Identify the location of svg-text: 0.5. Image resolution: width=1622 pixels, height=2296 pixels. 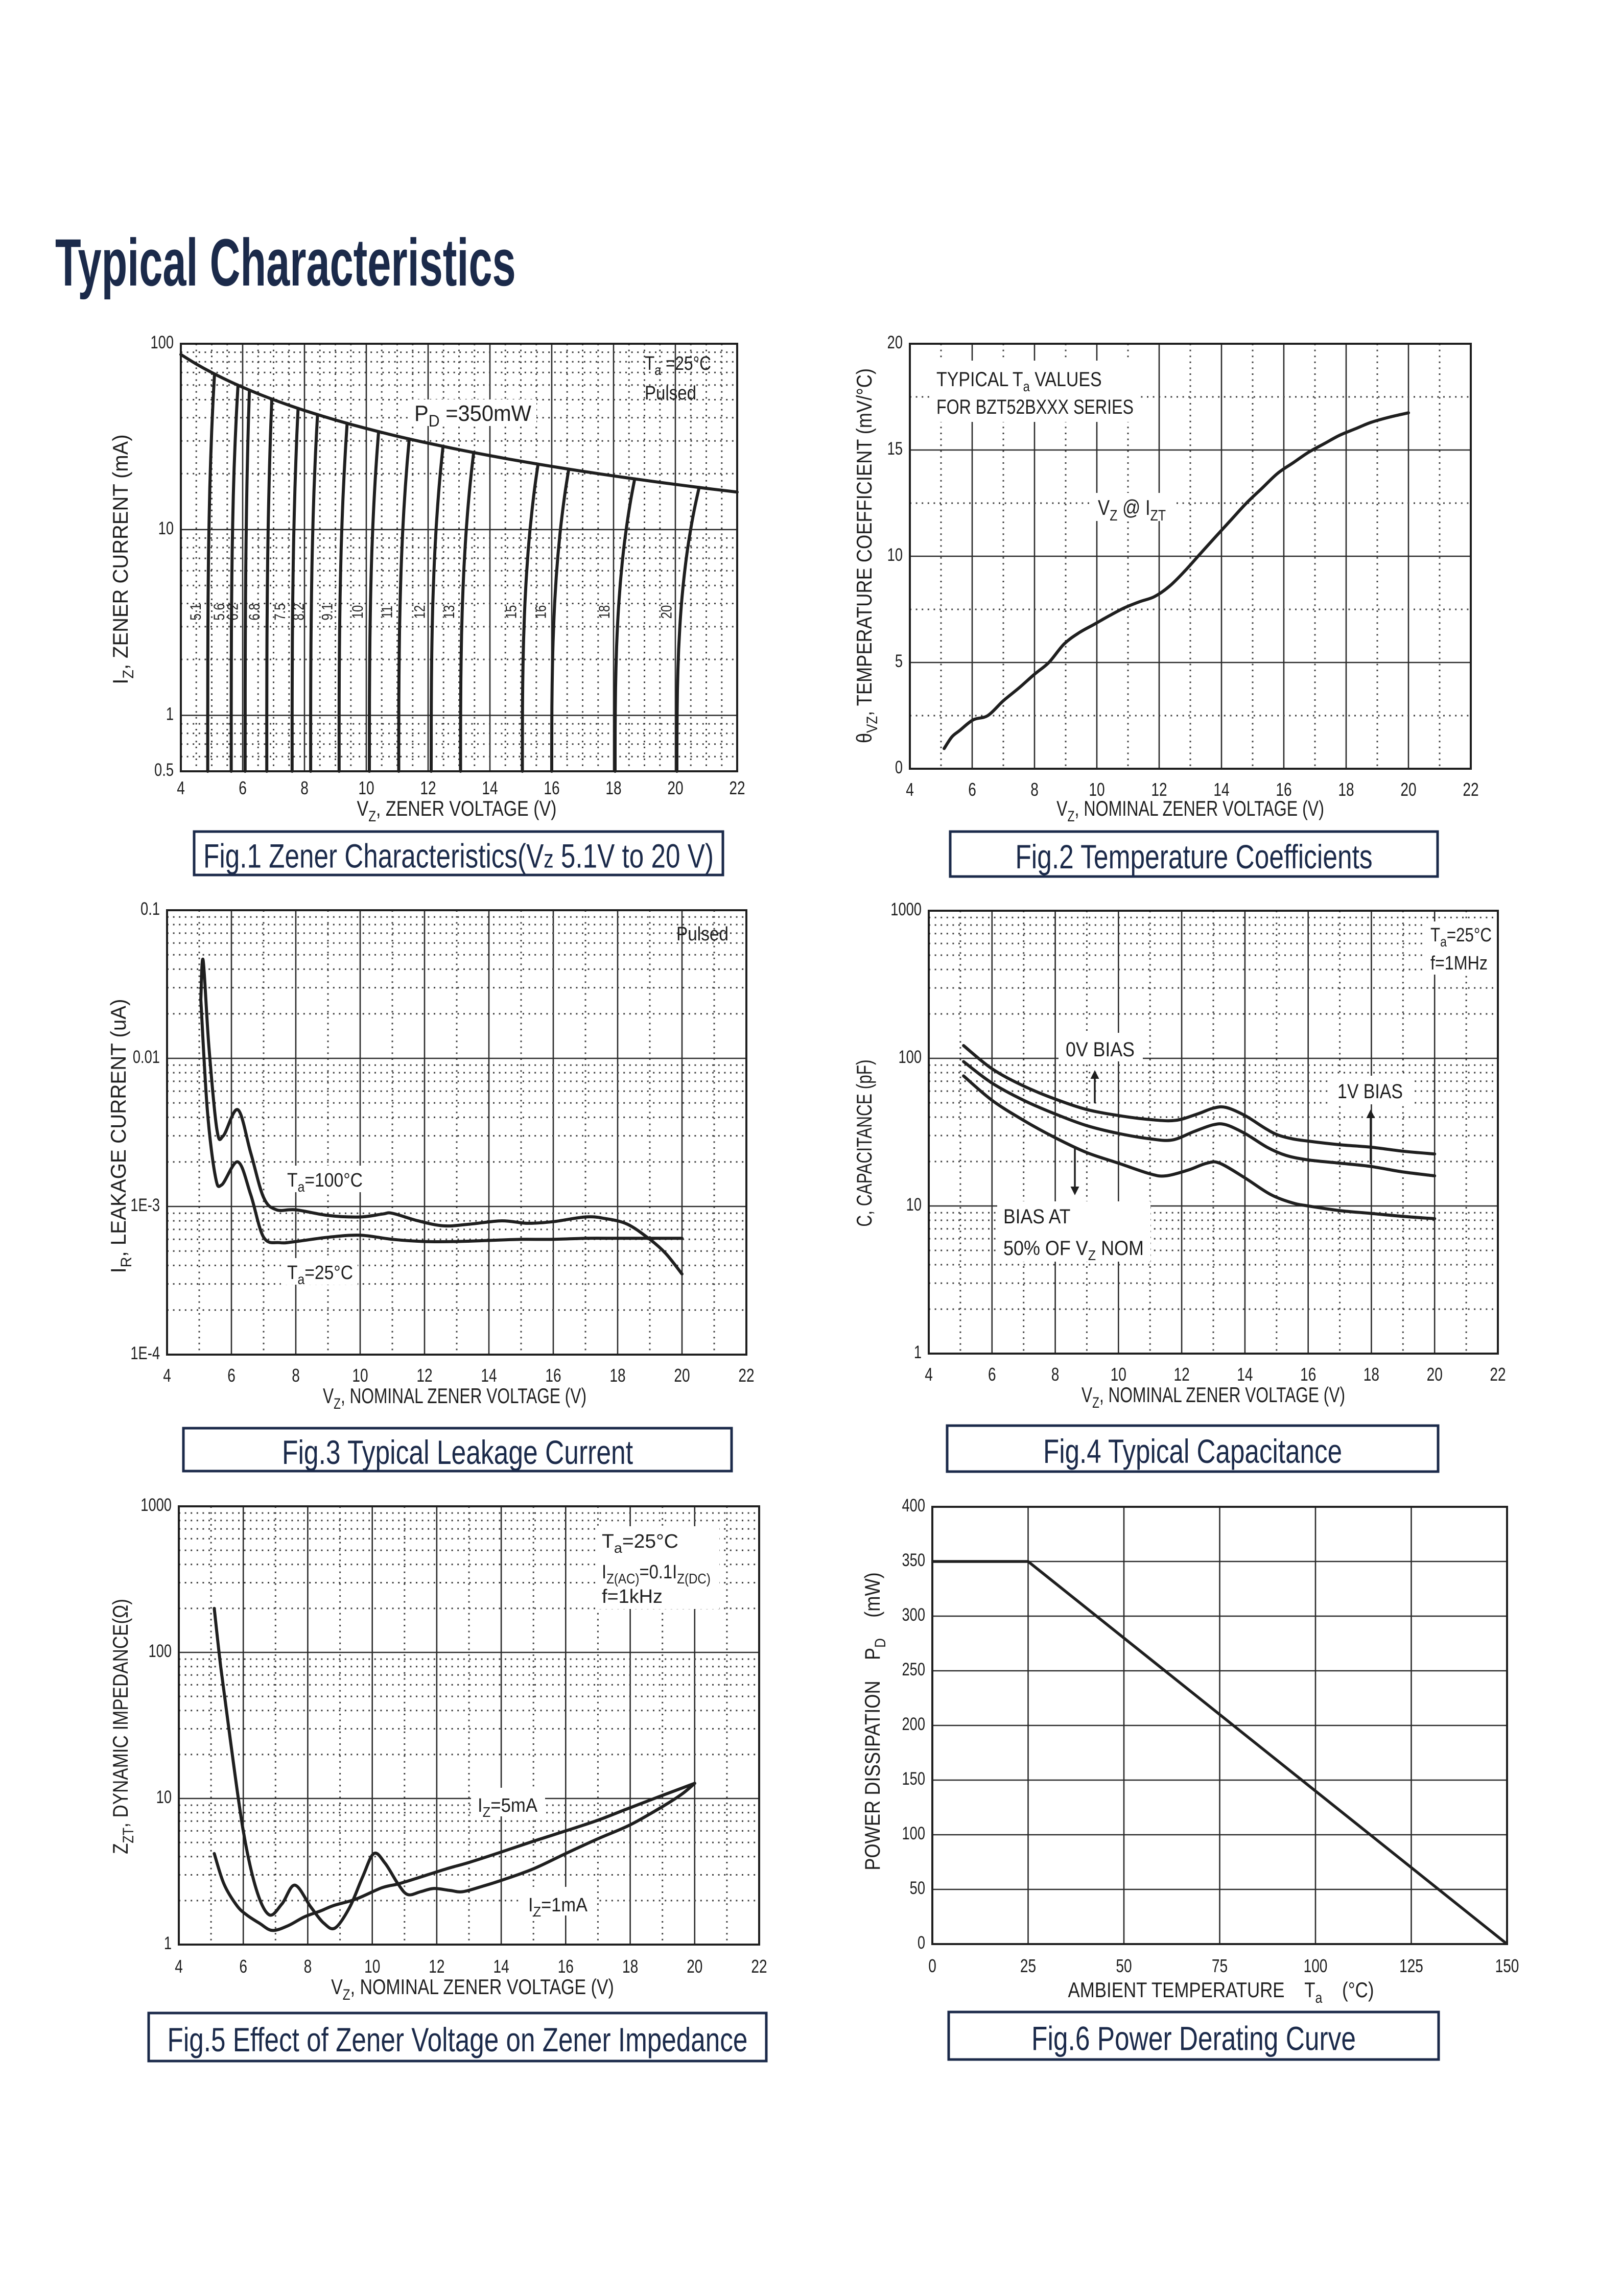
(164, 770).